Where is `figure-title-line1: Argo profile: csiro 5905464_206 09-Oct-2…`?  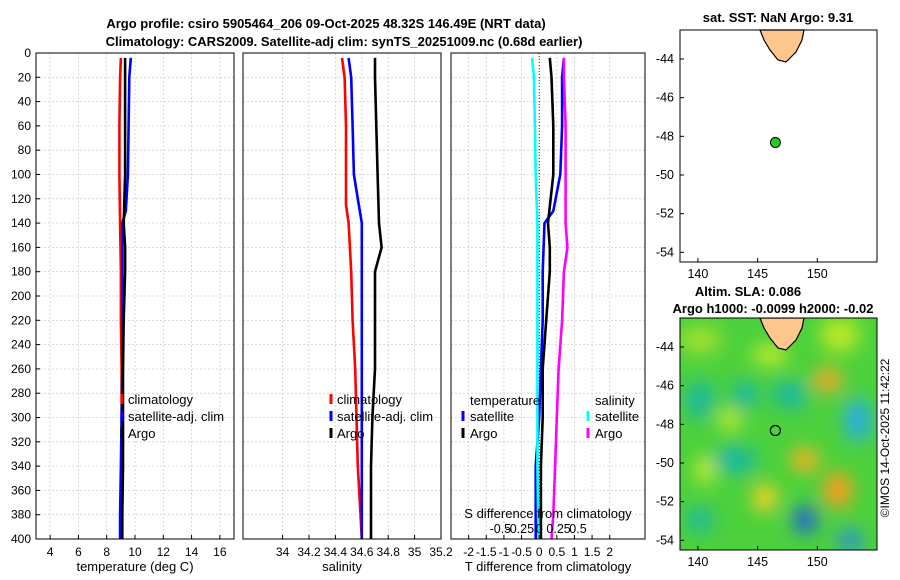
figure-title-line1: Argo profile: csiro 5905464_206 09-Oct-2… is located at coordinates (325, 23).